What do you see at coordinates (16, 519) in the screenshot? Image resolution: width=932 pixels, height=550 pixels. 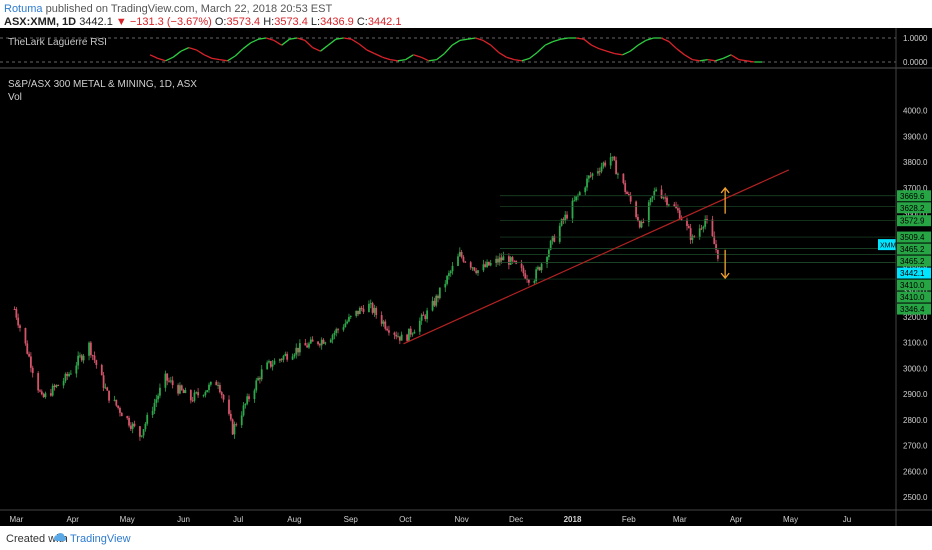 I see `time-axis-tick-label: Mar` at bounding box center [16, 519].